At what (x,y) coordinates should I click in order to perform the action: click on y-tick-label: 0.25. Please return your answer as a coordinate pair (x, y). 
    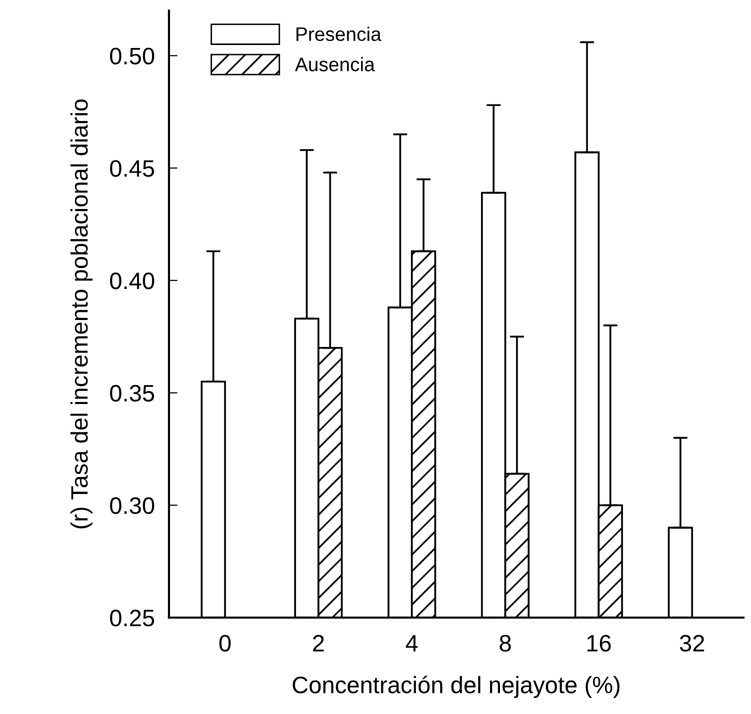
    Looking at the image, I should click on (132, 618).